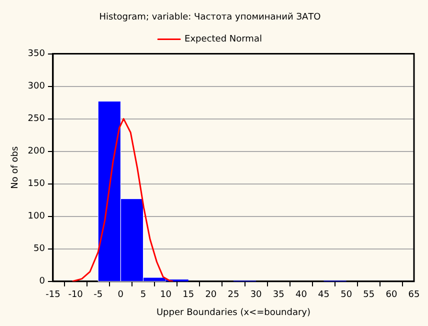 This screenshot has width=428, height=326. What do you see at coordinates (42, 281) in the screenshot?
I see `y-tick-label: 0` at bounding box center [42, 281].